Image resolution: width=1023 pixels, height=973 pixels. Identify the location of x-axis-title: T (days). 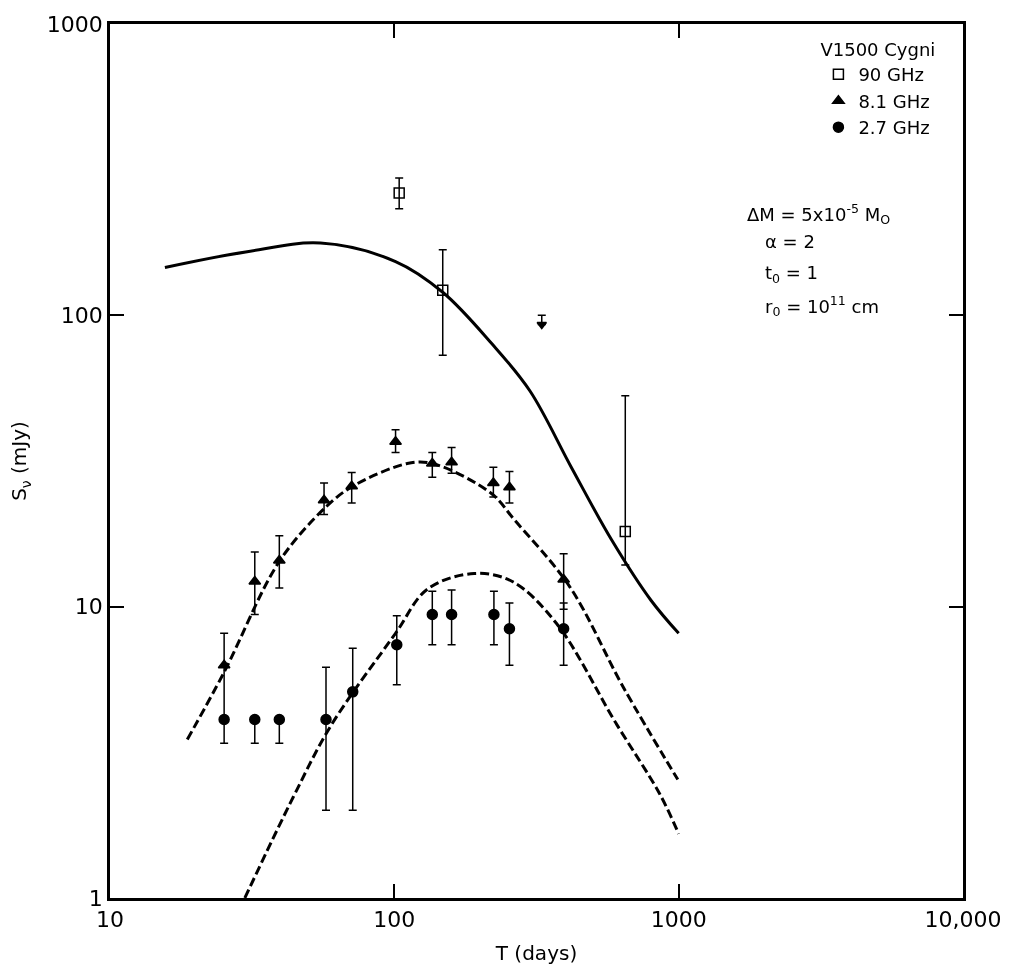
(536, 952).